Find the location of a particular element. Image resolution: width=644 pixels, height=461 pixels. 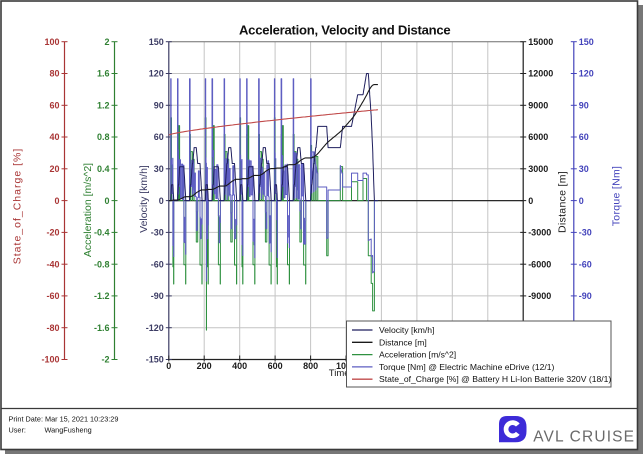

svg-text: 800 is located at coordinates (310, 366).